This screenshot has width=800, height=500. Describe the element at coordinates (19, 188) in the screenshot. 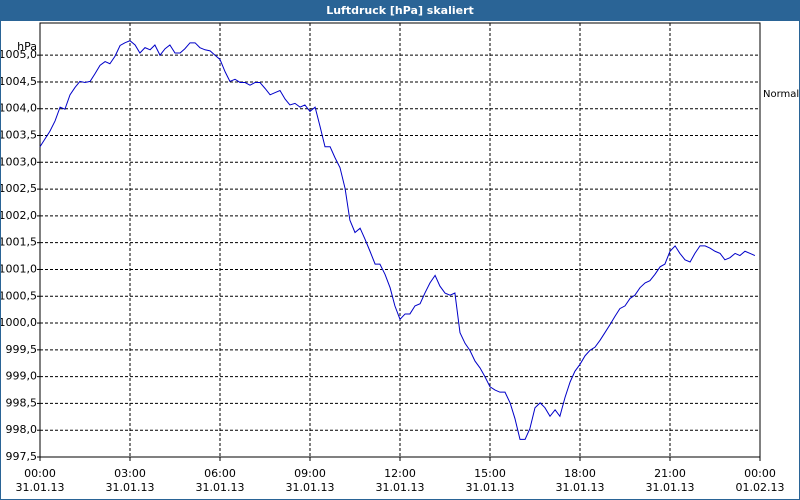

I see `y-tick-label: 1002,5` at that location.